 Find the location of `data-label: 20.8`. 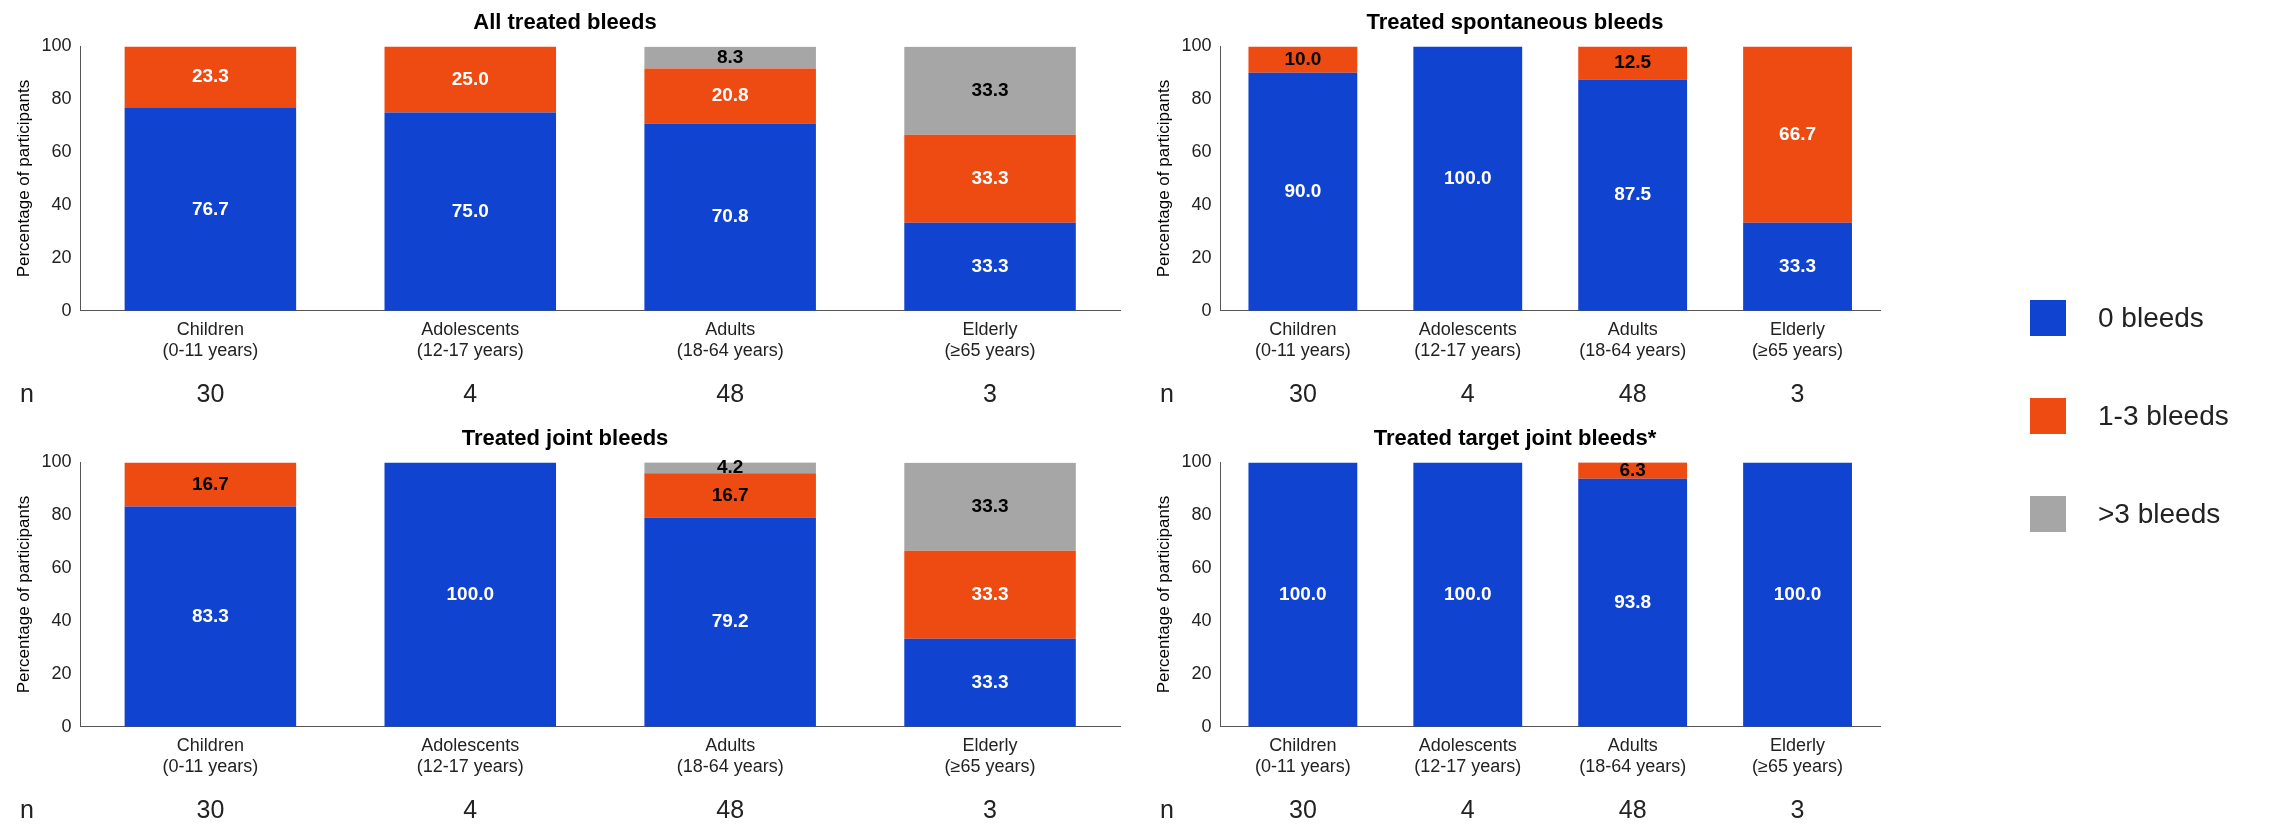

data-label: 20.8 is located at coordinates (730, 95).